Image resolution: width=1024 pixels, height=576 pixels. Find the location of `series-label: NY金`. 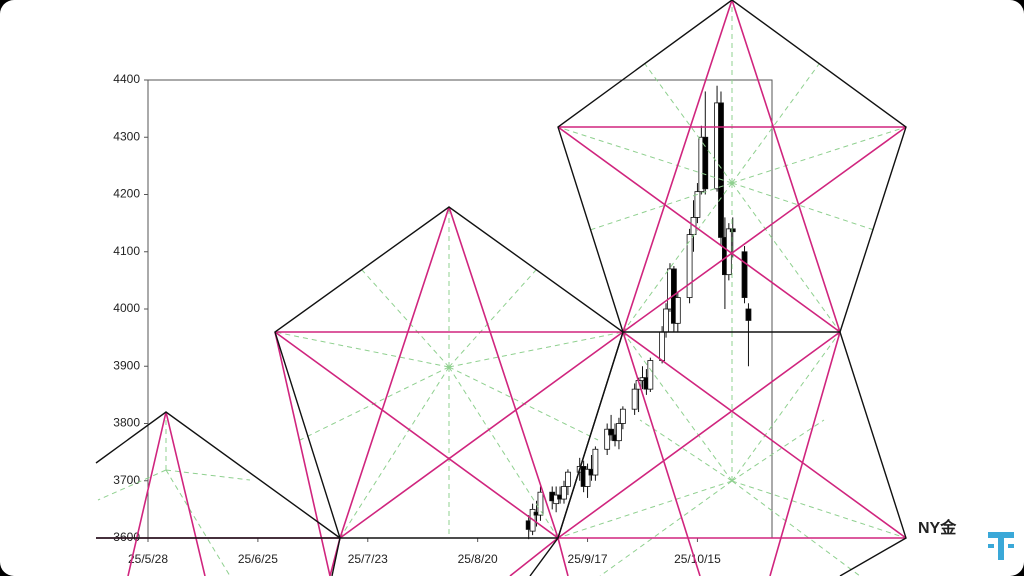

series-label: NY金 is located at coordinates (937, 527).